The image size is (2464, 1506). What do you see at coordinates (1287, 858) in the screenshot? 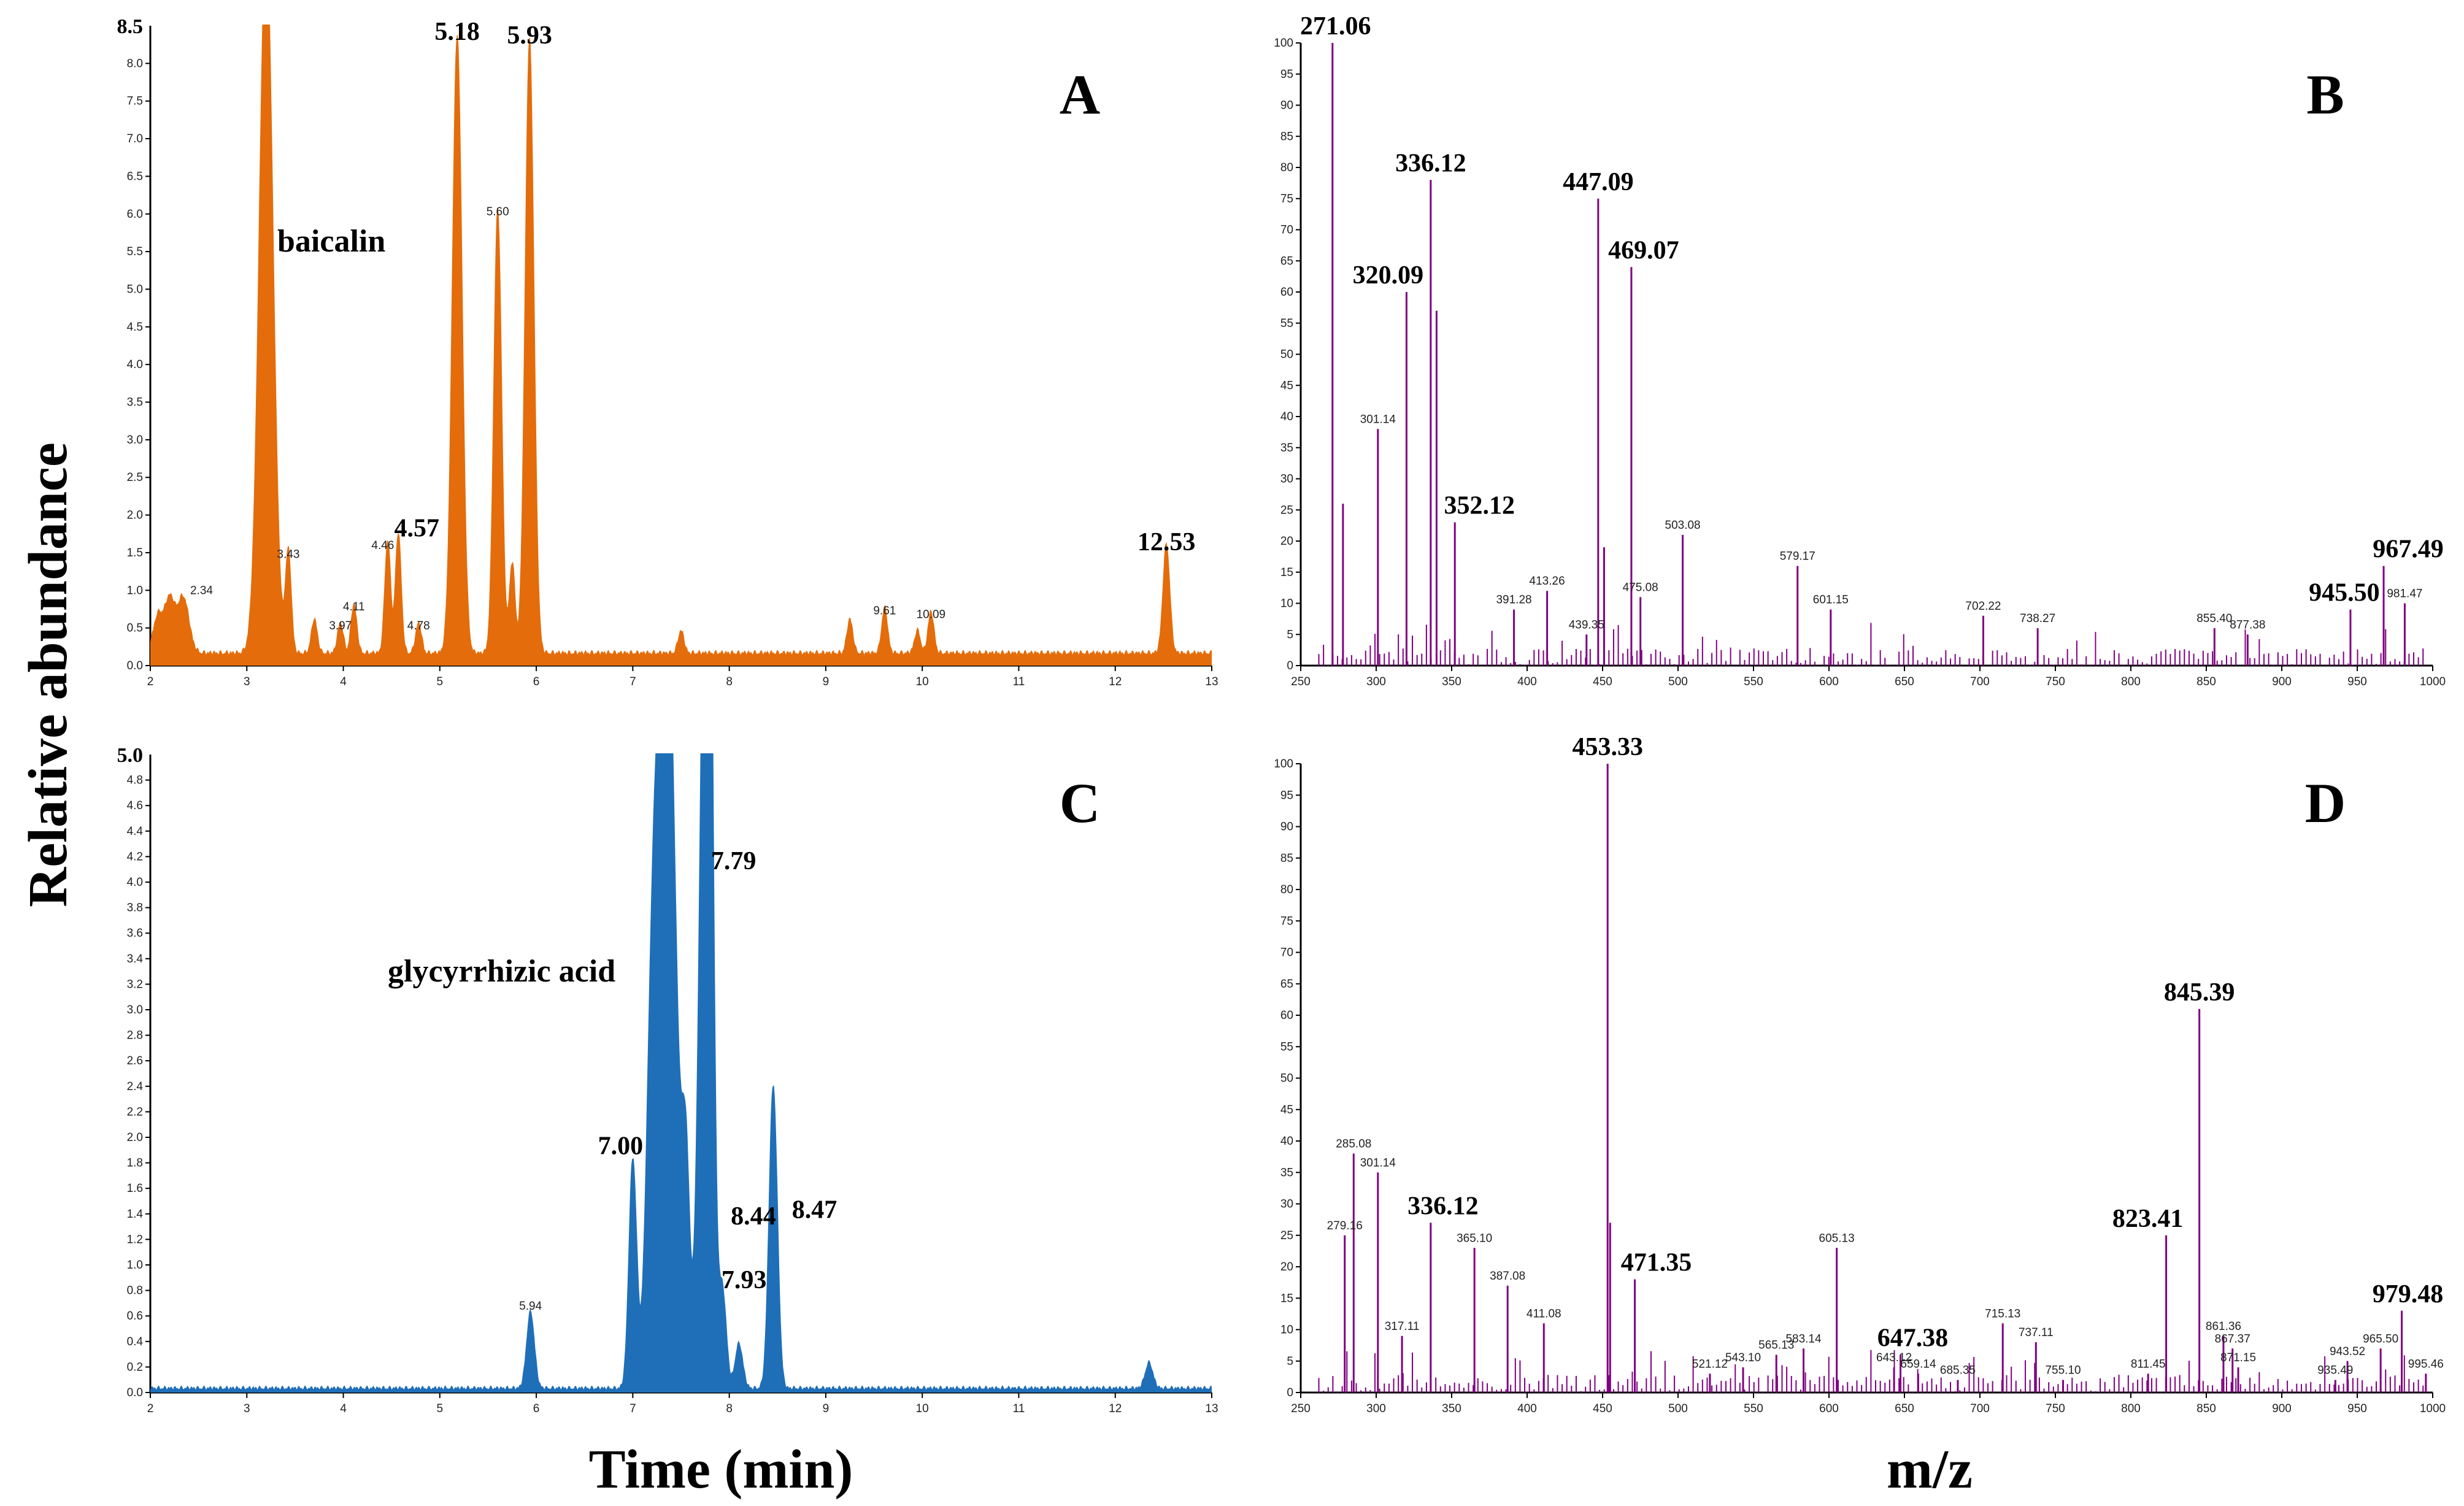
I see `y-tick-label: 85` at bounding box center [1287, 858].